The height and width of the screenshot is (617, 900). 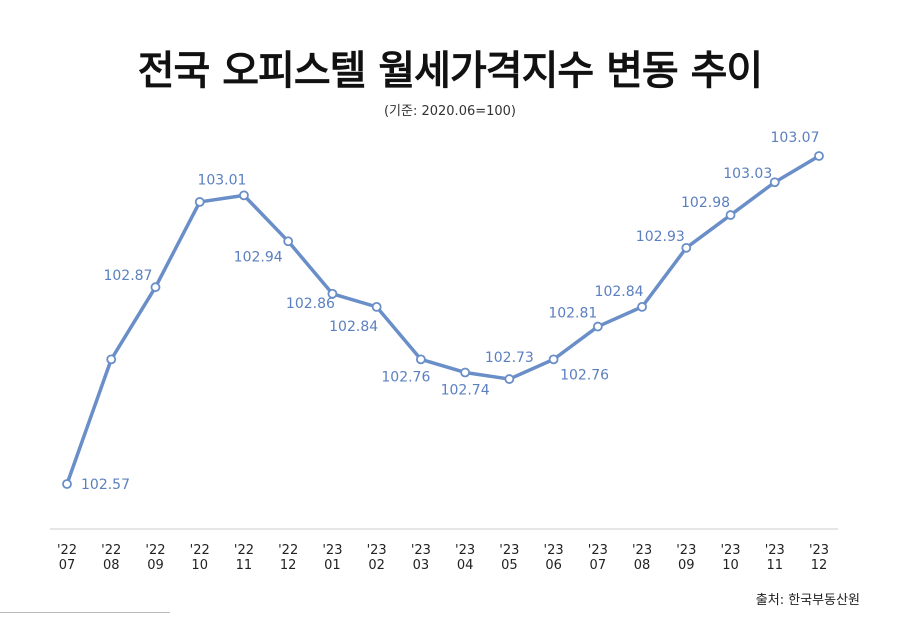 What do you see at coordinates (642, 558) in the screenshot?
I see `x-tick-label: '23 08` at bounding box center [642, 558].